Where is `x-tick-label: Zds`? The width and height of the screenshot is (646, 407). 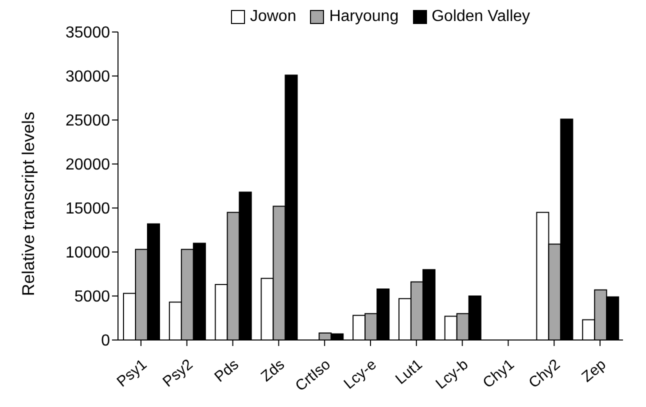
x-tick-label: Zds is located at coordinates (273, 371).